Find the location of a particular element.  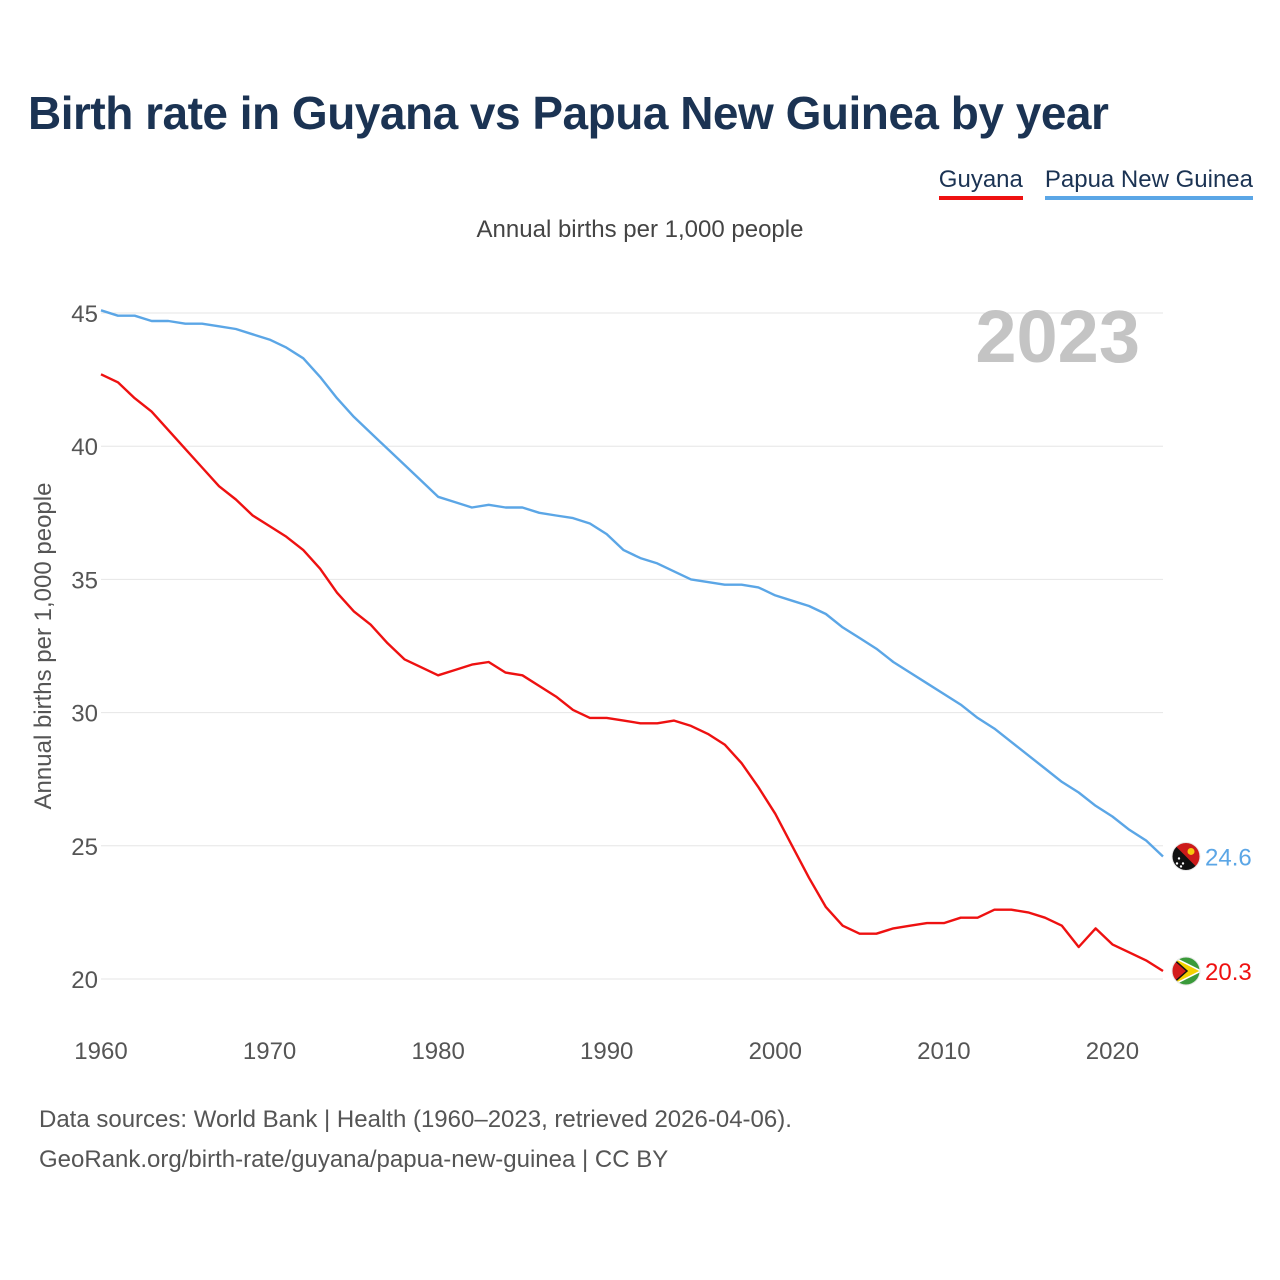

x-tick-label-2020: 2020 is located at coordinates (1112, 1051).